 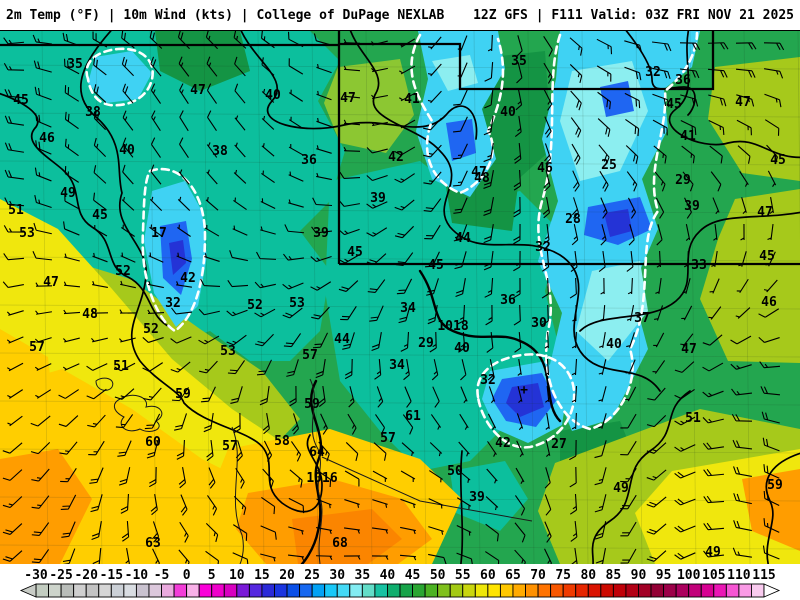 What do you see at coordinates (413, 575) in the screenshot?
I see `colorbar-tick-label: 45` at bounding box center [413, 575].